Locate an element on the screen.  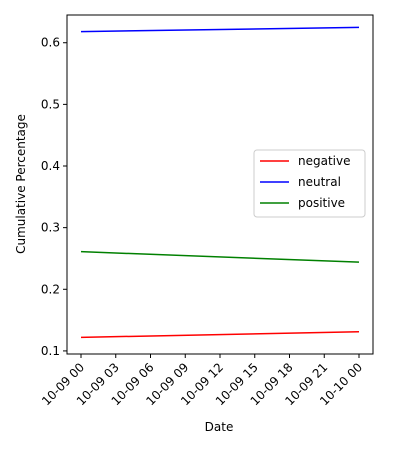
legend: negative neutral positive is located at coordinates (309, 183).